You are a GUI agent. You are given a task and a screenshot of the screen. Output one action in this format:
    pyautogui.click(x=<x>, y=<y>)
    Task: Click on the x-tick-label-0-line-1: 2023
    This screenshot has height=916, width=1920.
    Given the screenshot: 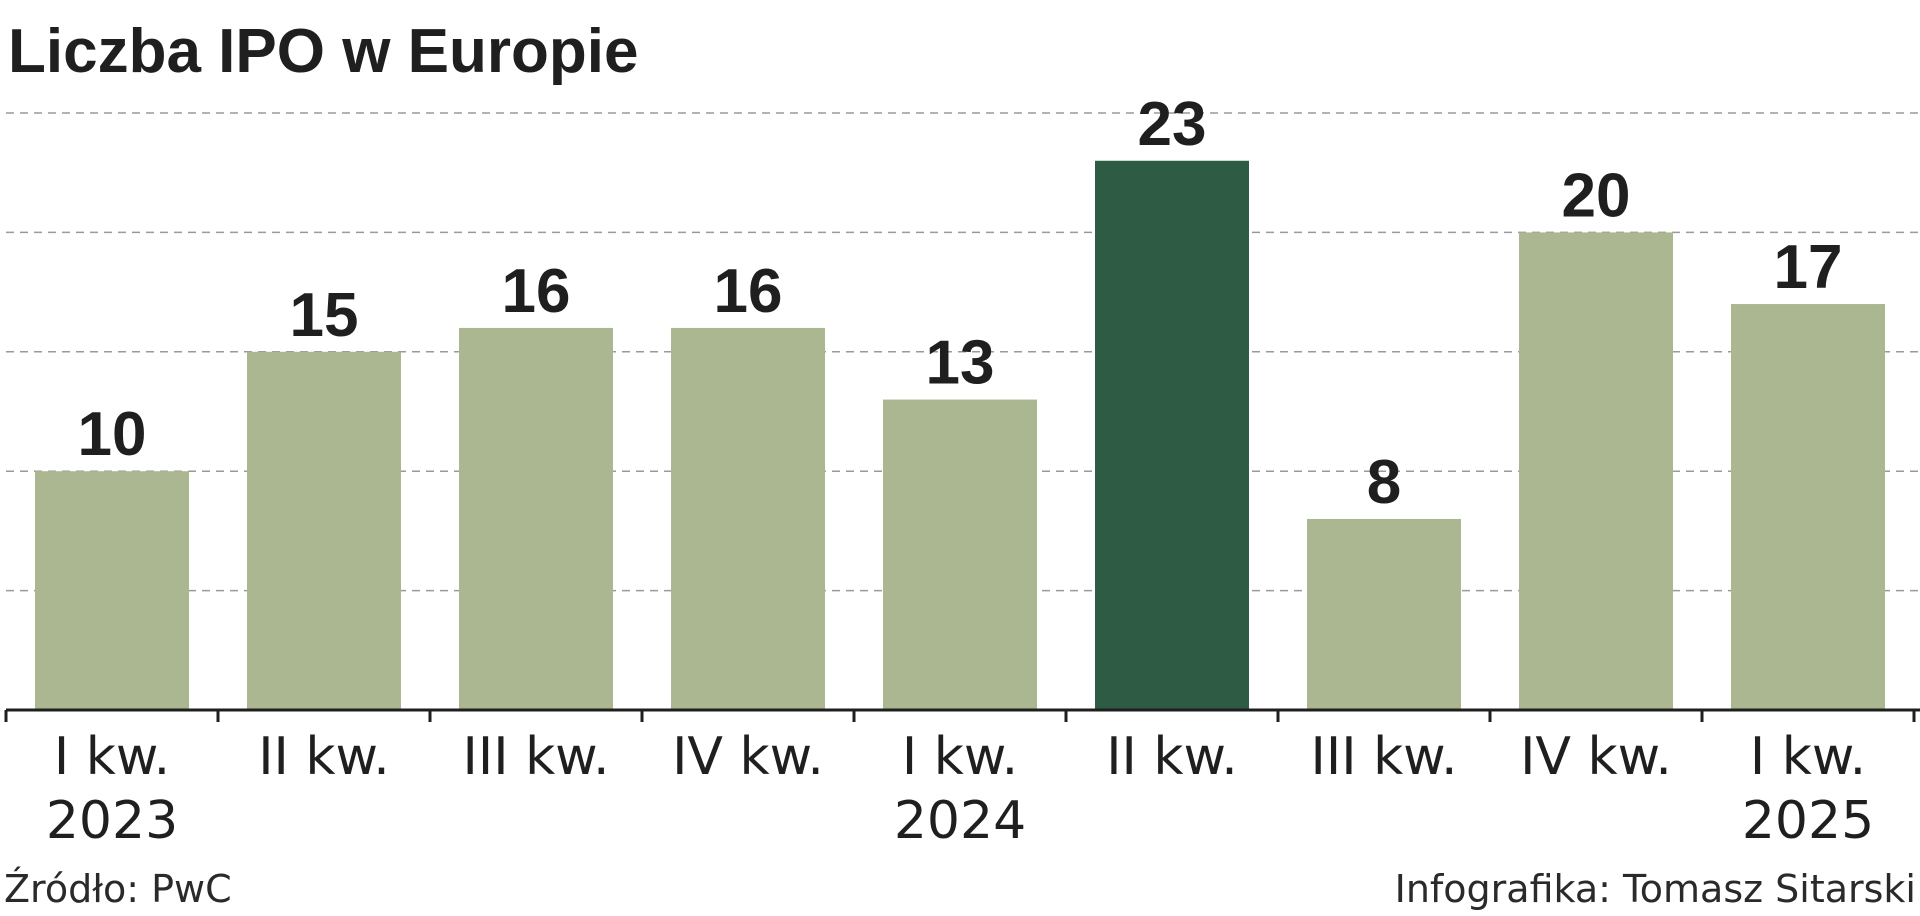 What is the action you would take?
    pyautogui.click(x=112, y=821)
    